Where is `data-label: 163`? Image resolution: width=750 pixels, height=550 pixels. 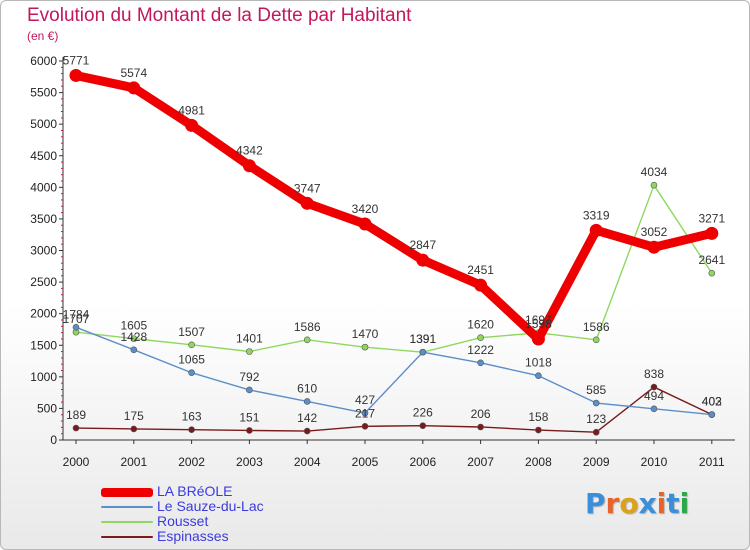 data-label: 163 is located at coordinates (192, 417).